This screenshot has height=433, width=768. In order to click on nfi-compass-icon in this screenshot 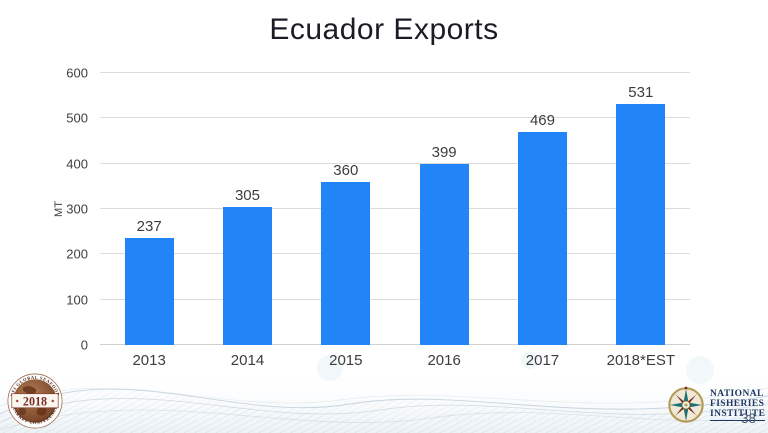, I will do `click(686, 404)`.